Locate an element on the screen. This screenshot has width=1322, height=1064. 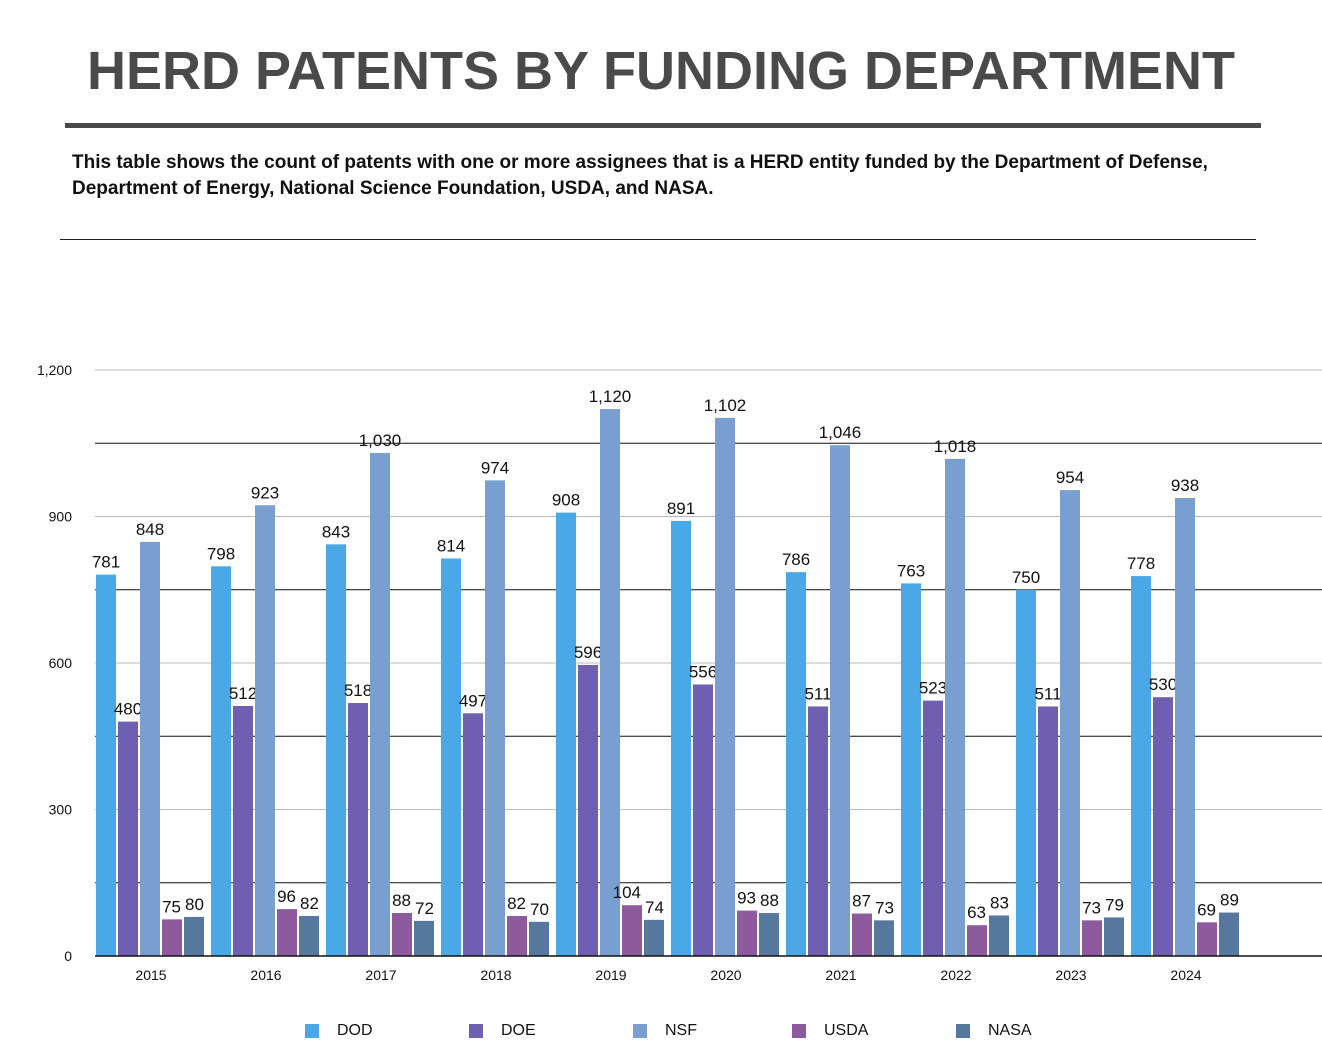
x-tick-label: 2020 is located at coordinates (725, 975).